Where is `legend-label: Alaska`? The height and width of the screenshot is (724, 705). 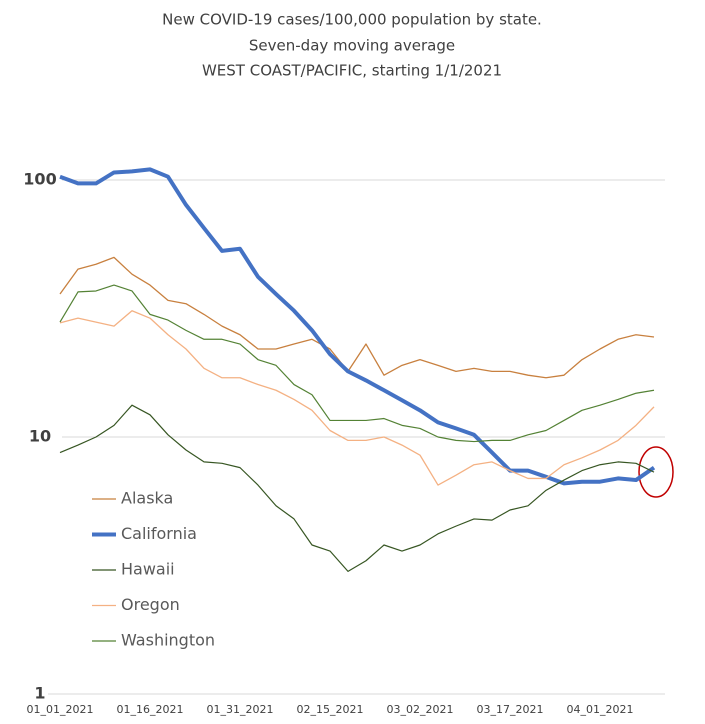 legend-label: Alaska is located at coordinates (147, 498).